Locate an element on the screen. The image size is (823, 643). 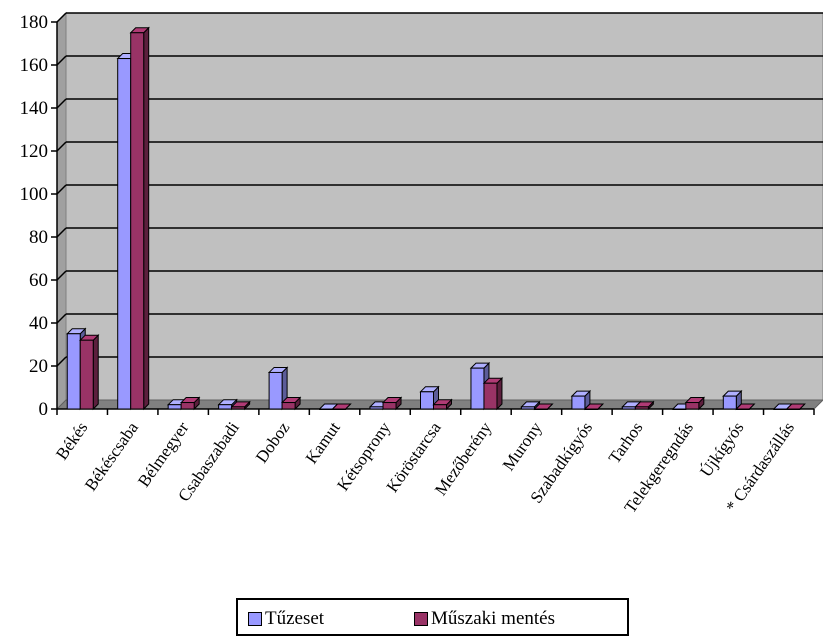
legend-label-series-2: Műszaki mentés is located at coordinates (493, 618).